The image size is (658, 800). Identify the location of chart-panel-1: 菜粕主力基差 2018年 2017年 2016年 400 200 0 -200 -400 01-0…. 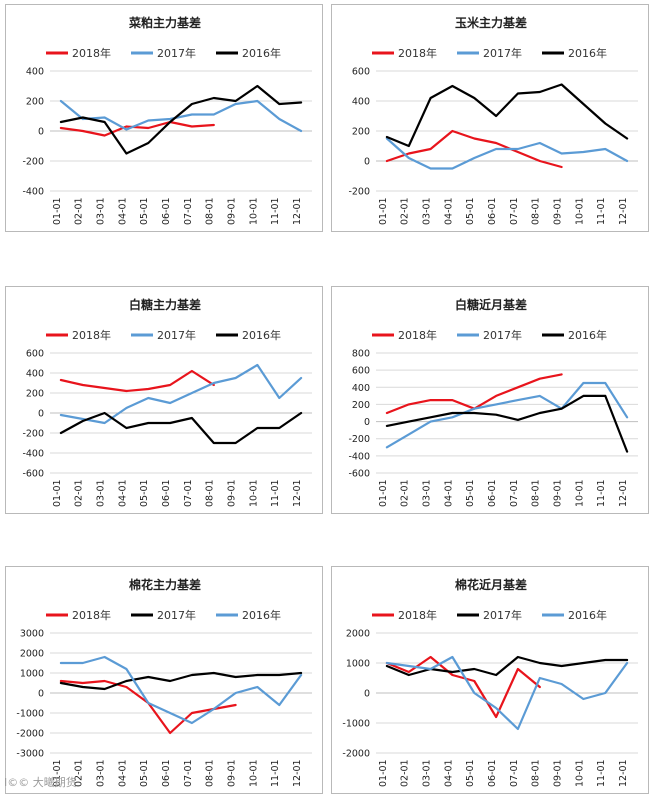
(164, 118).